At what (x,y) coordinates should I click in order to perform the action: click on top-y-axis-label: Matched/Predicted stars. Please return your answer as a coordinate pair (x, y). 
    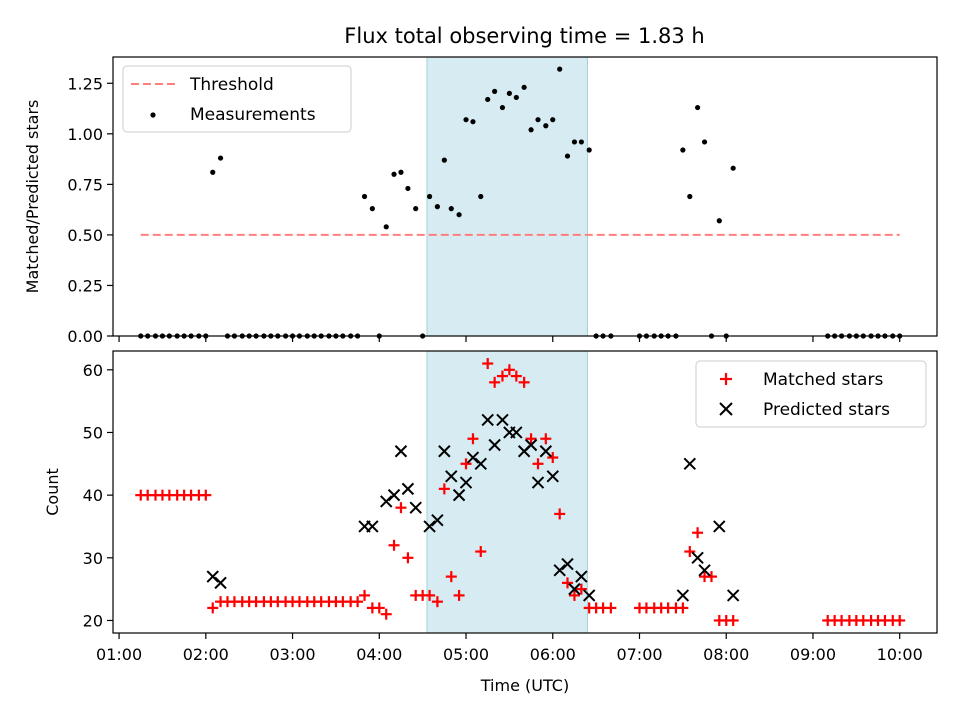
    Looking at the image, I should click on (32, 197).